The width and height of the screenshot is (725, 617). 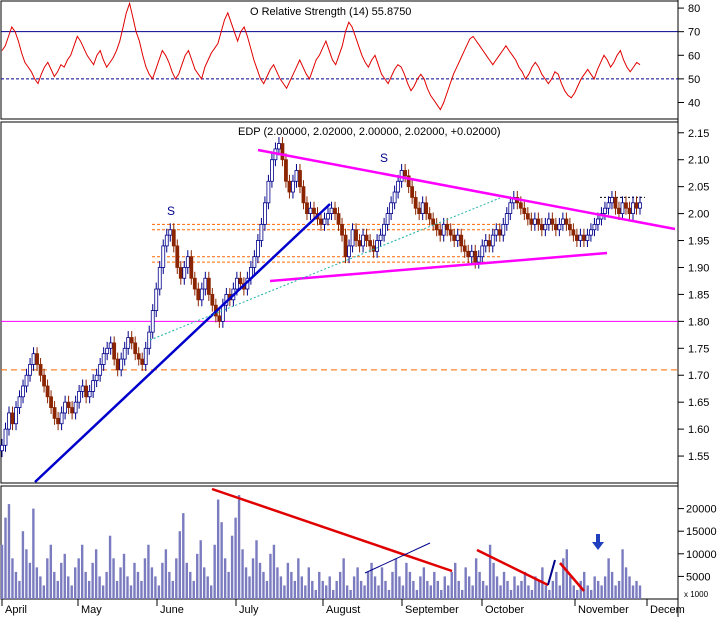 What do you see at coordinates (698, 295) in the screenshot?
I see `price-tick-label: 1.85` at bounding box center [698, 295].